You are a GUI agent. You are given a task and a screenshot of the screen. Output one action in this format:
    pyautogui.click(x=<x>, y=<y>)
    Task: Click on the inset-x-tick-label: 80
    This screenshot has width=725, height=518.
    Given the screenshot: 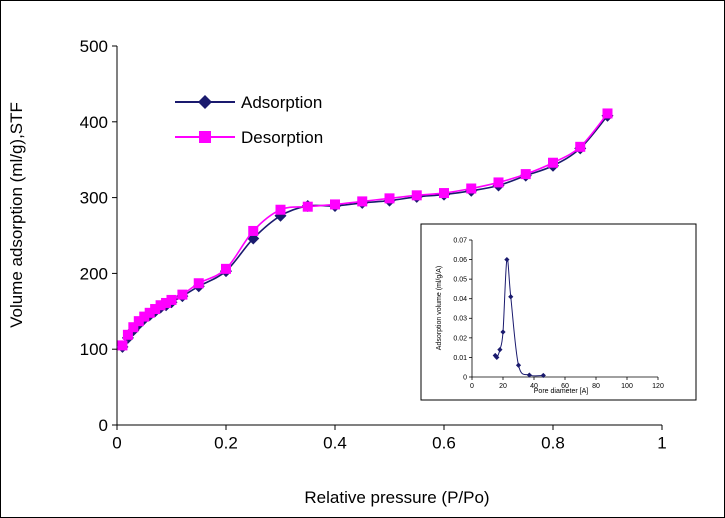 What is the action you would take?
    pyautogui.click(x=596, y=386)
    